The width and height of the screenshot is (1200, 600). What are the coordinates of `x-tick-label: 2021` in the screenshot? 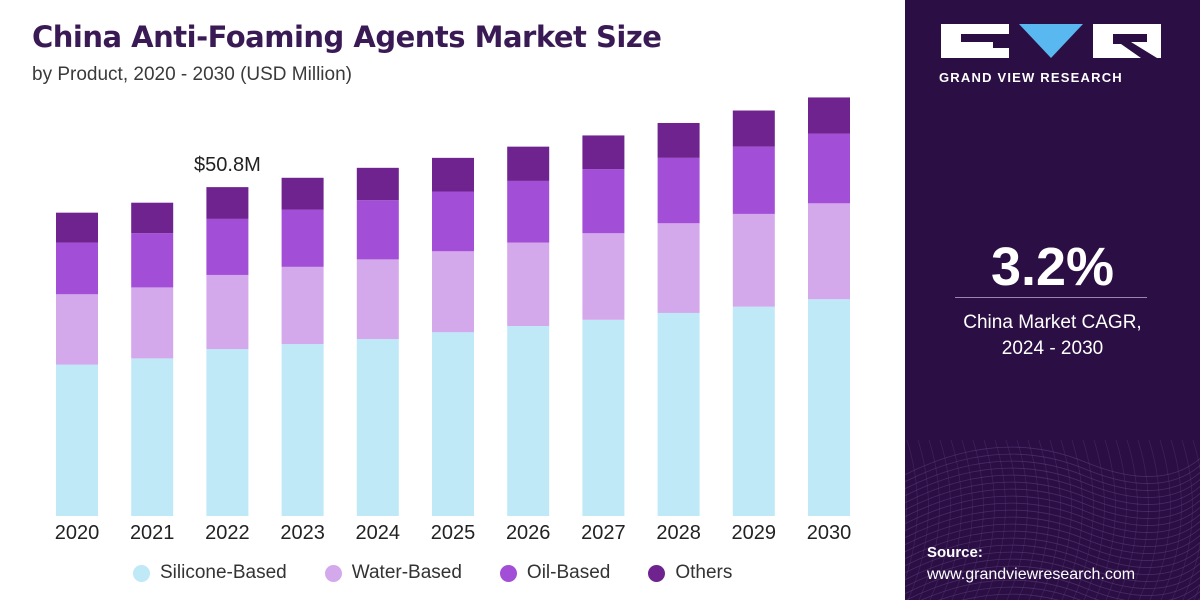 It's located at (152, 533).